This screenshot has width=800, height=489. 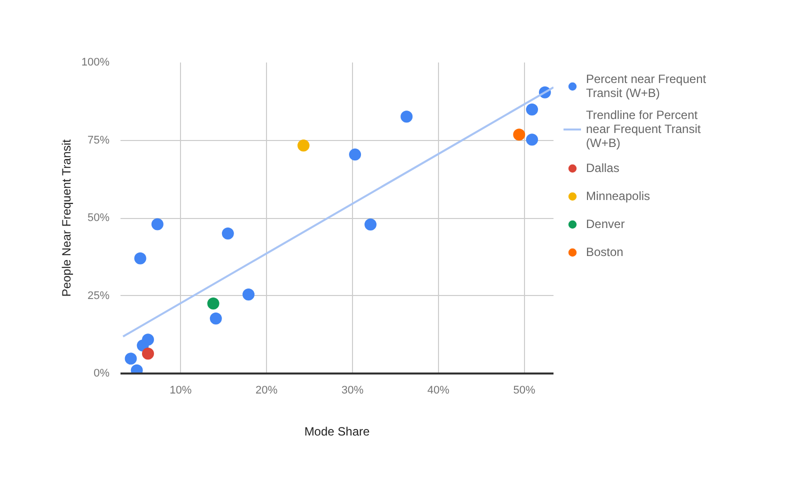 What do you see at coordinates (98, 218) in the screenshot?
I see `y-tick-label: 50%` at bounding box center [98, 218].